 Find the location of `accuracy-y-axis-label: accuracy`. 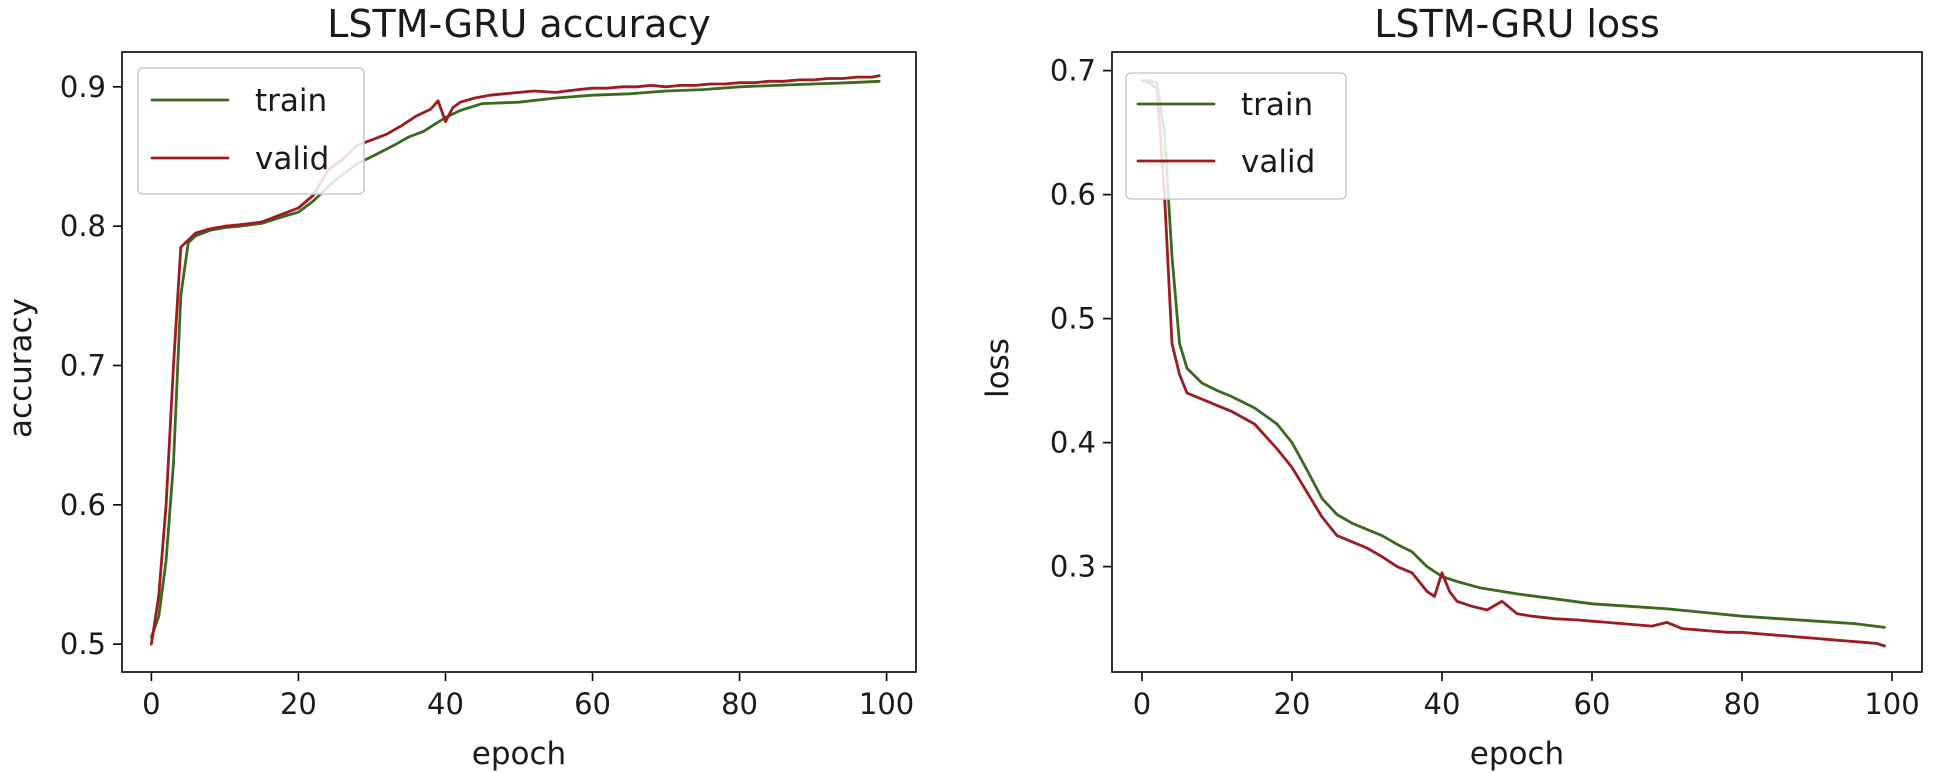

accuracy-y-axis-label: accuracy is located at coordinates (21, 368).